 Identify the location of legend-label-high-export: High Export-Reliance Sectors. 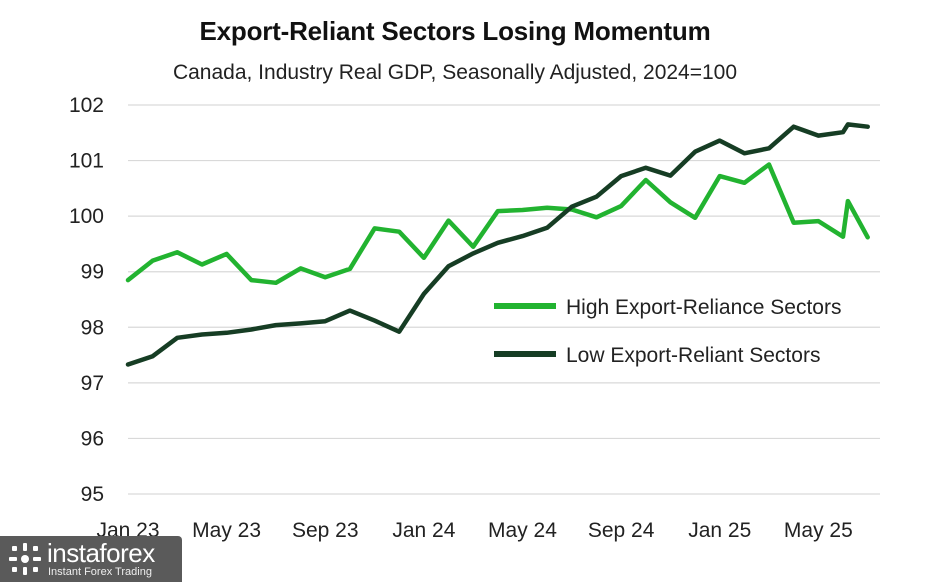
(703, 307).